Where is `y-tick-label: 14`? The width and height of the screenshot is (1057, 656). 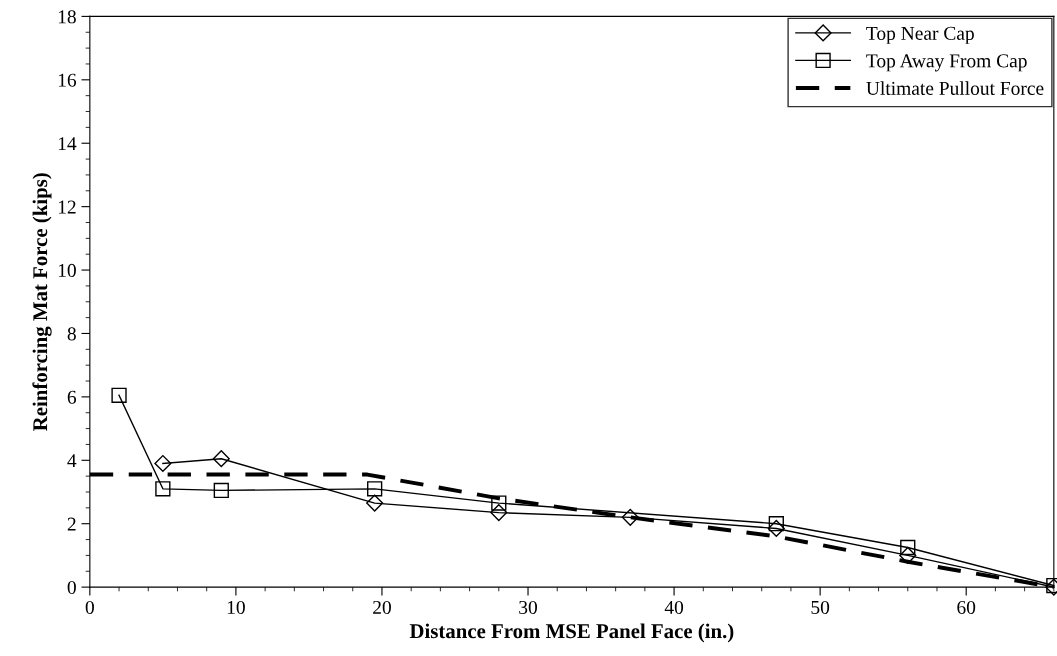 y-tick-label: 14 is located at coordinates (67, 143).